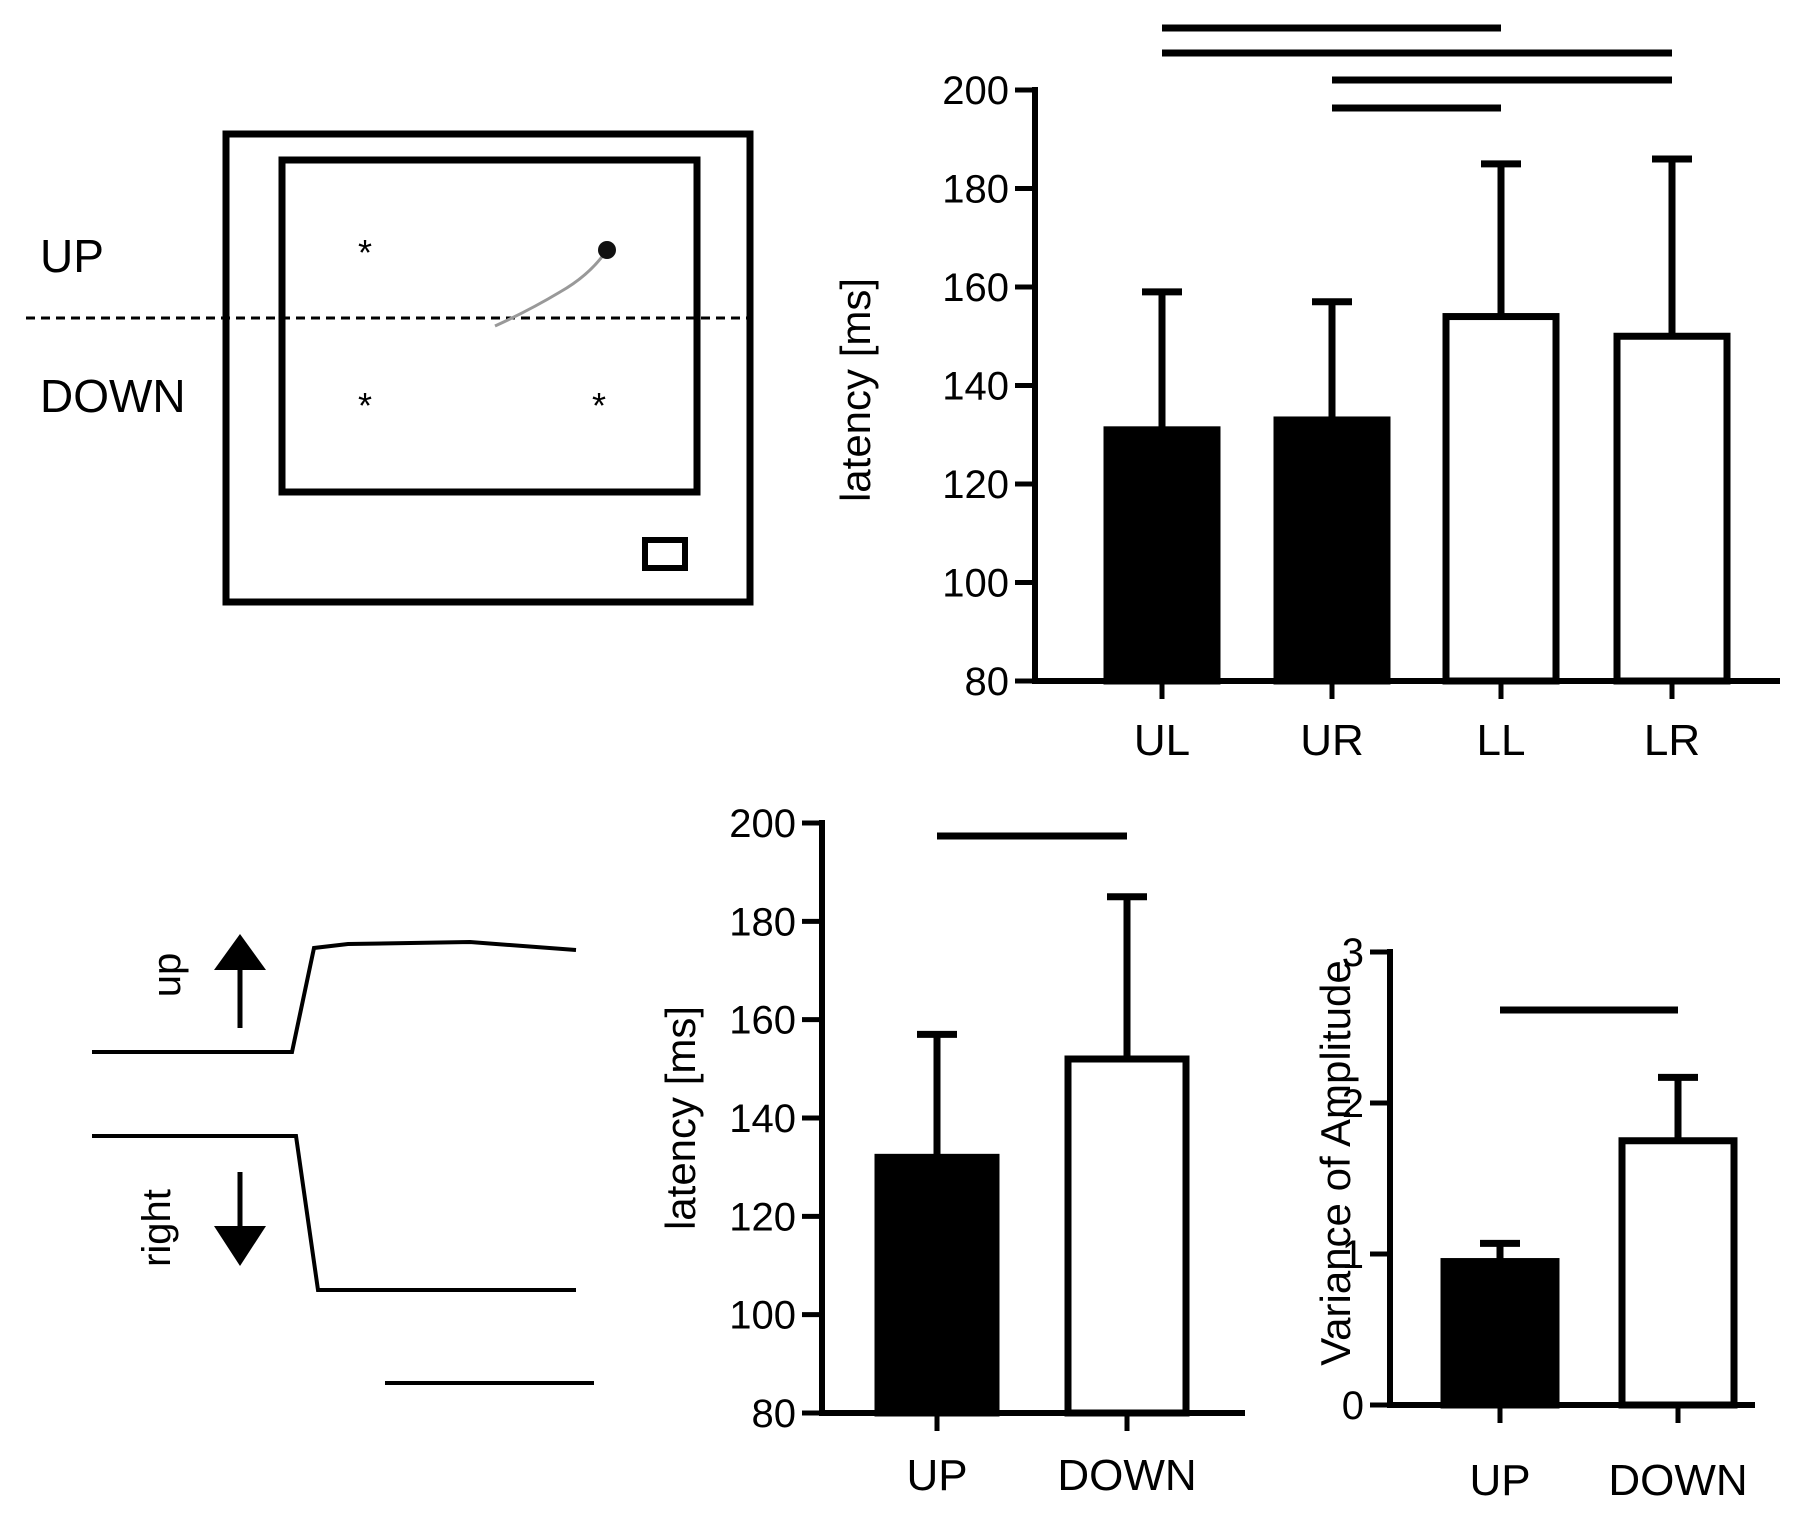 Image resolution: width=1803 pixels, height=1519 pixels. I want to click on y-tick-label: 1, so click(1353, 1255).